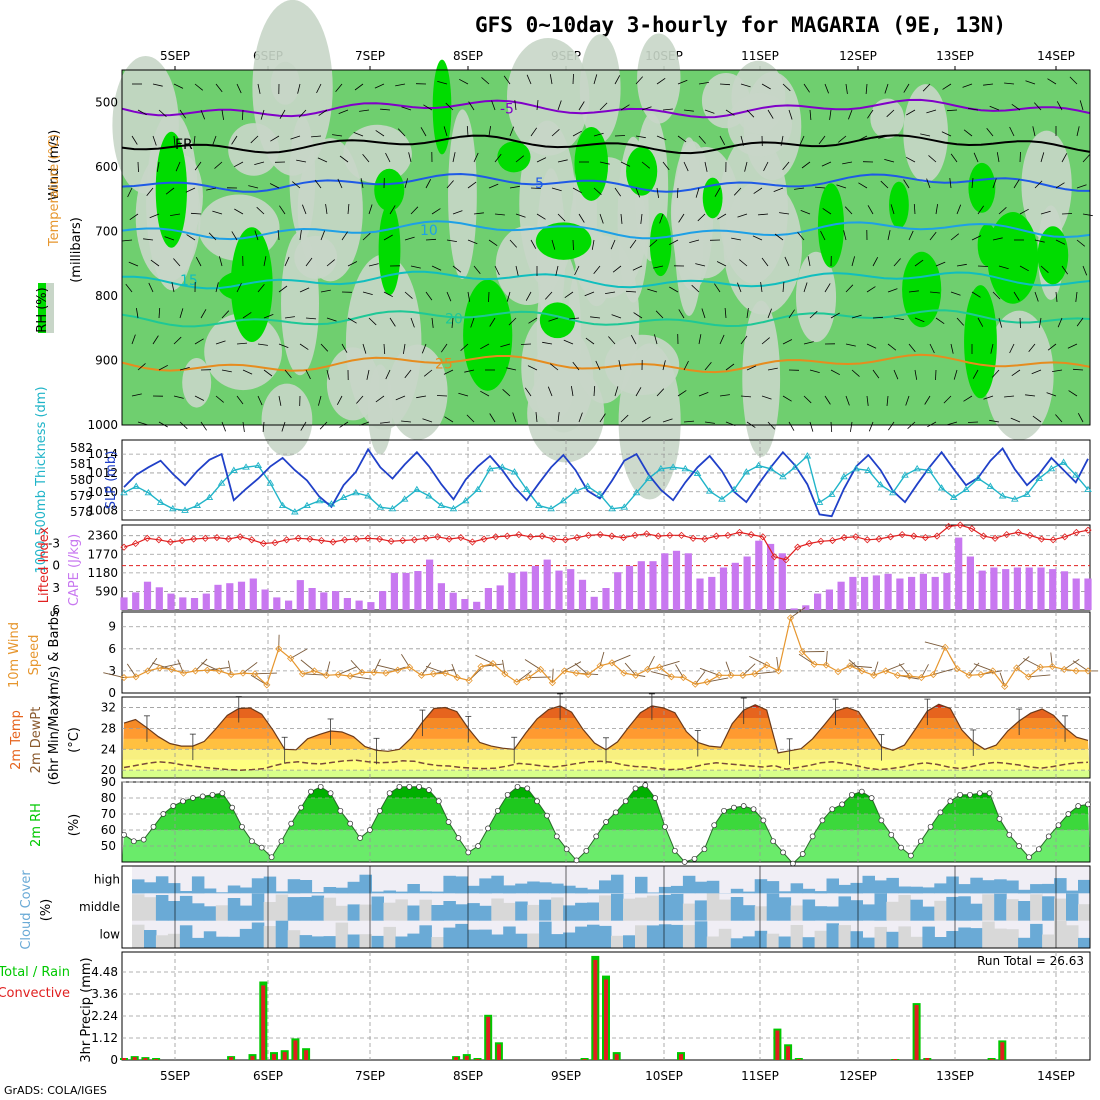  What do you see at coordinates (606, 765) in the screenshot?
I see `temp-band` at bounding box center [606, 765].